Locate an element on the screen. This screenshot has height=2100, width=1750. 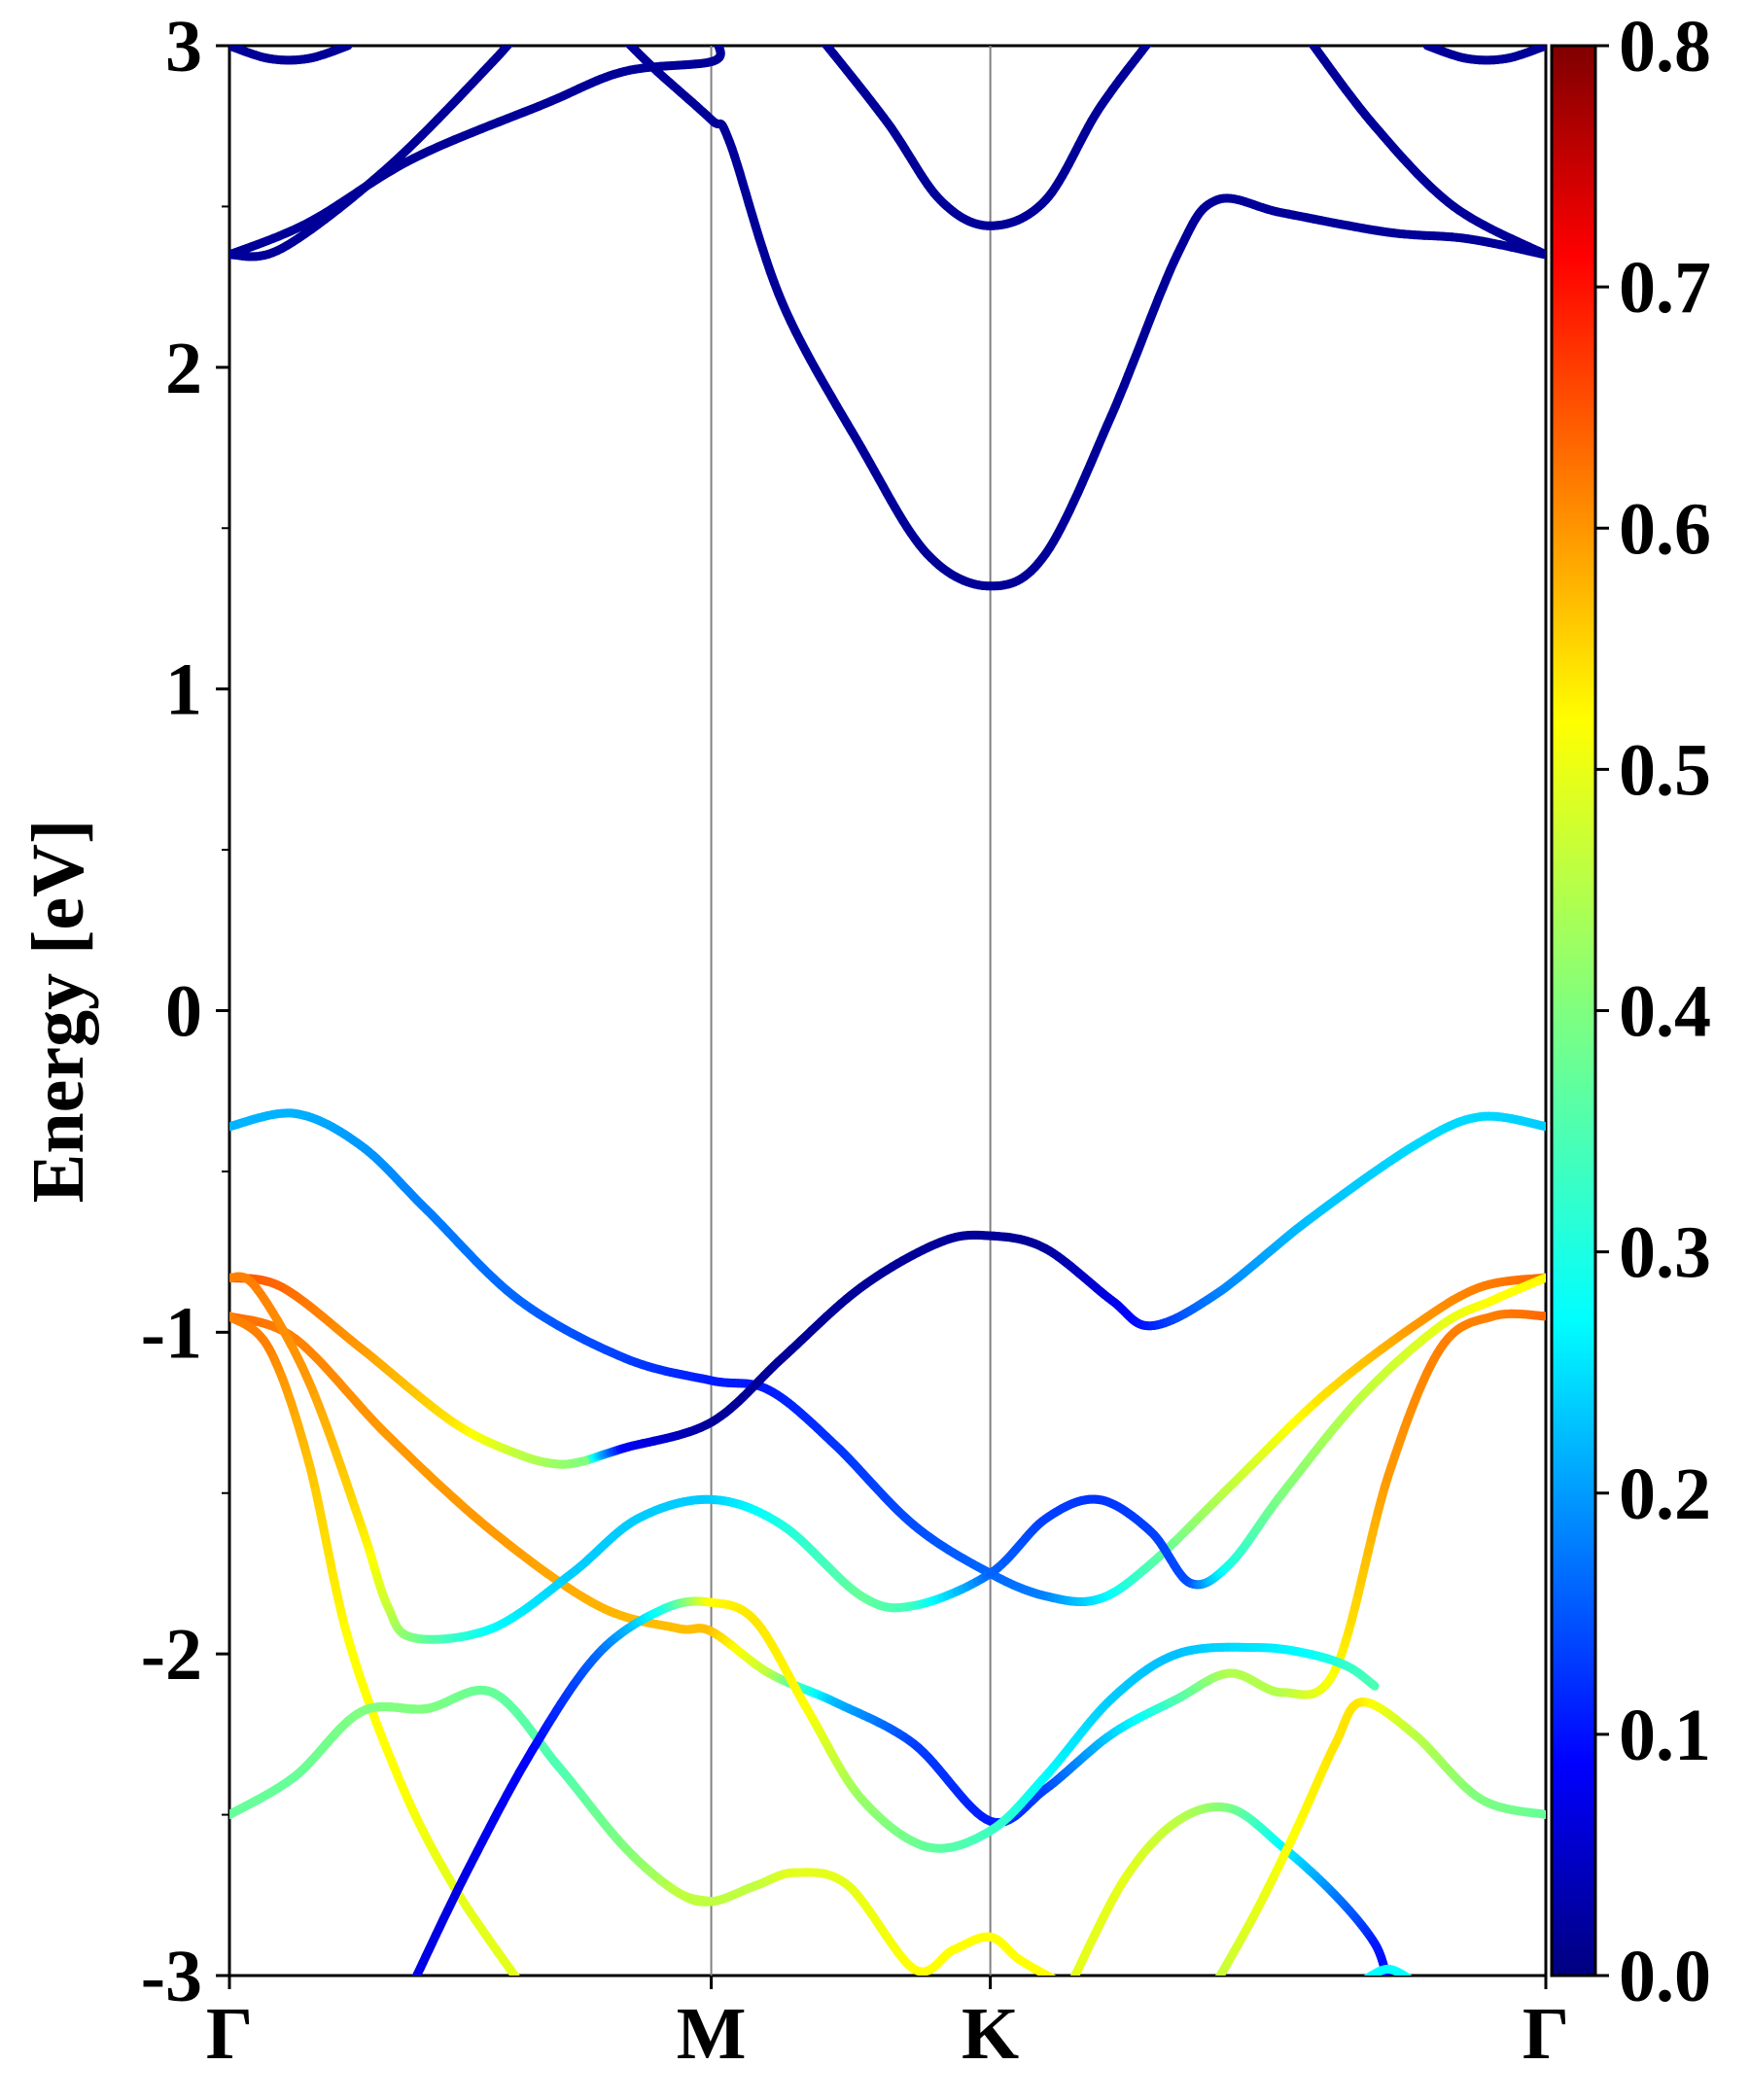
band-vb2 is located at coordinates (1063, 1288).